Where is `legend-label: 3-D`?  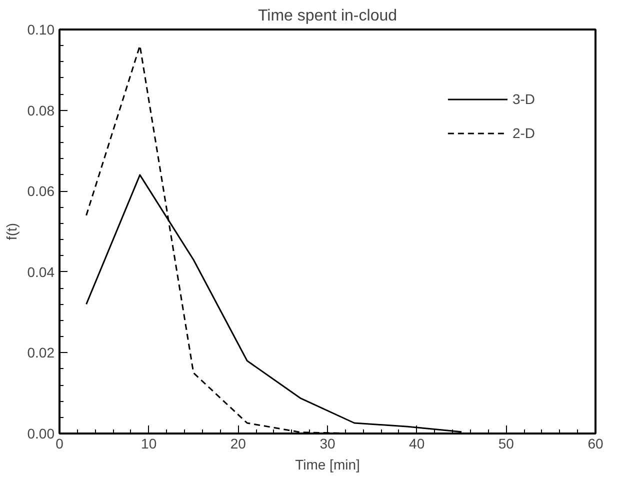
legend-label: 3-D is located at coordinates (523, 99).